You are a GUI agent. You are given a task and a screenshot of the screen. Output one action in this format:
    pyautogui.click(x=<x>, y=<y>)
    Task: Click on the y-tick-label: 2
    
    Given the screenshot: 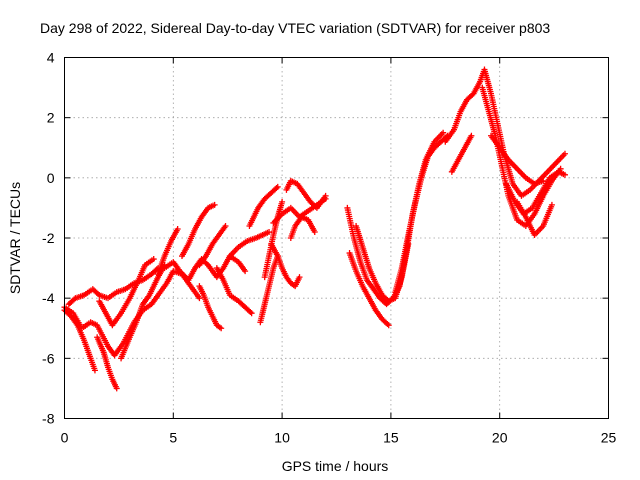 What is the action you would take?
    pyautogui.click(x=51, y=118)
    